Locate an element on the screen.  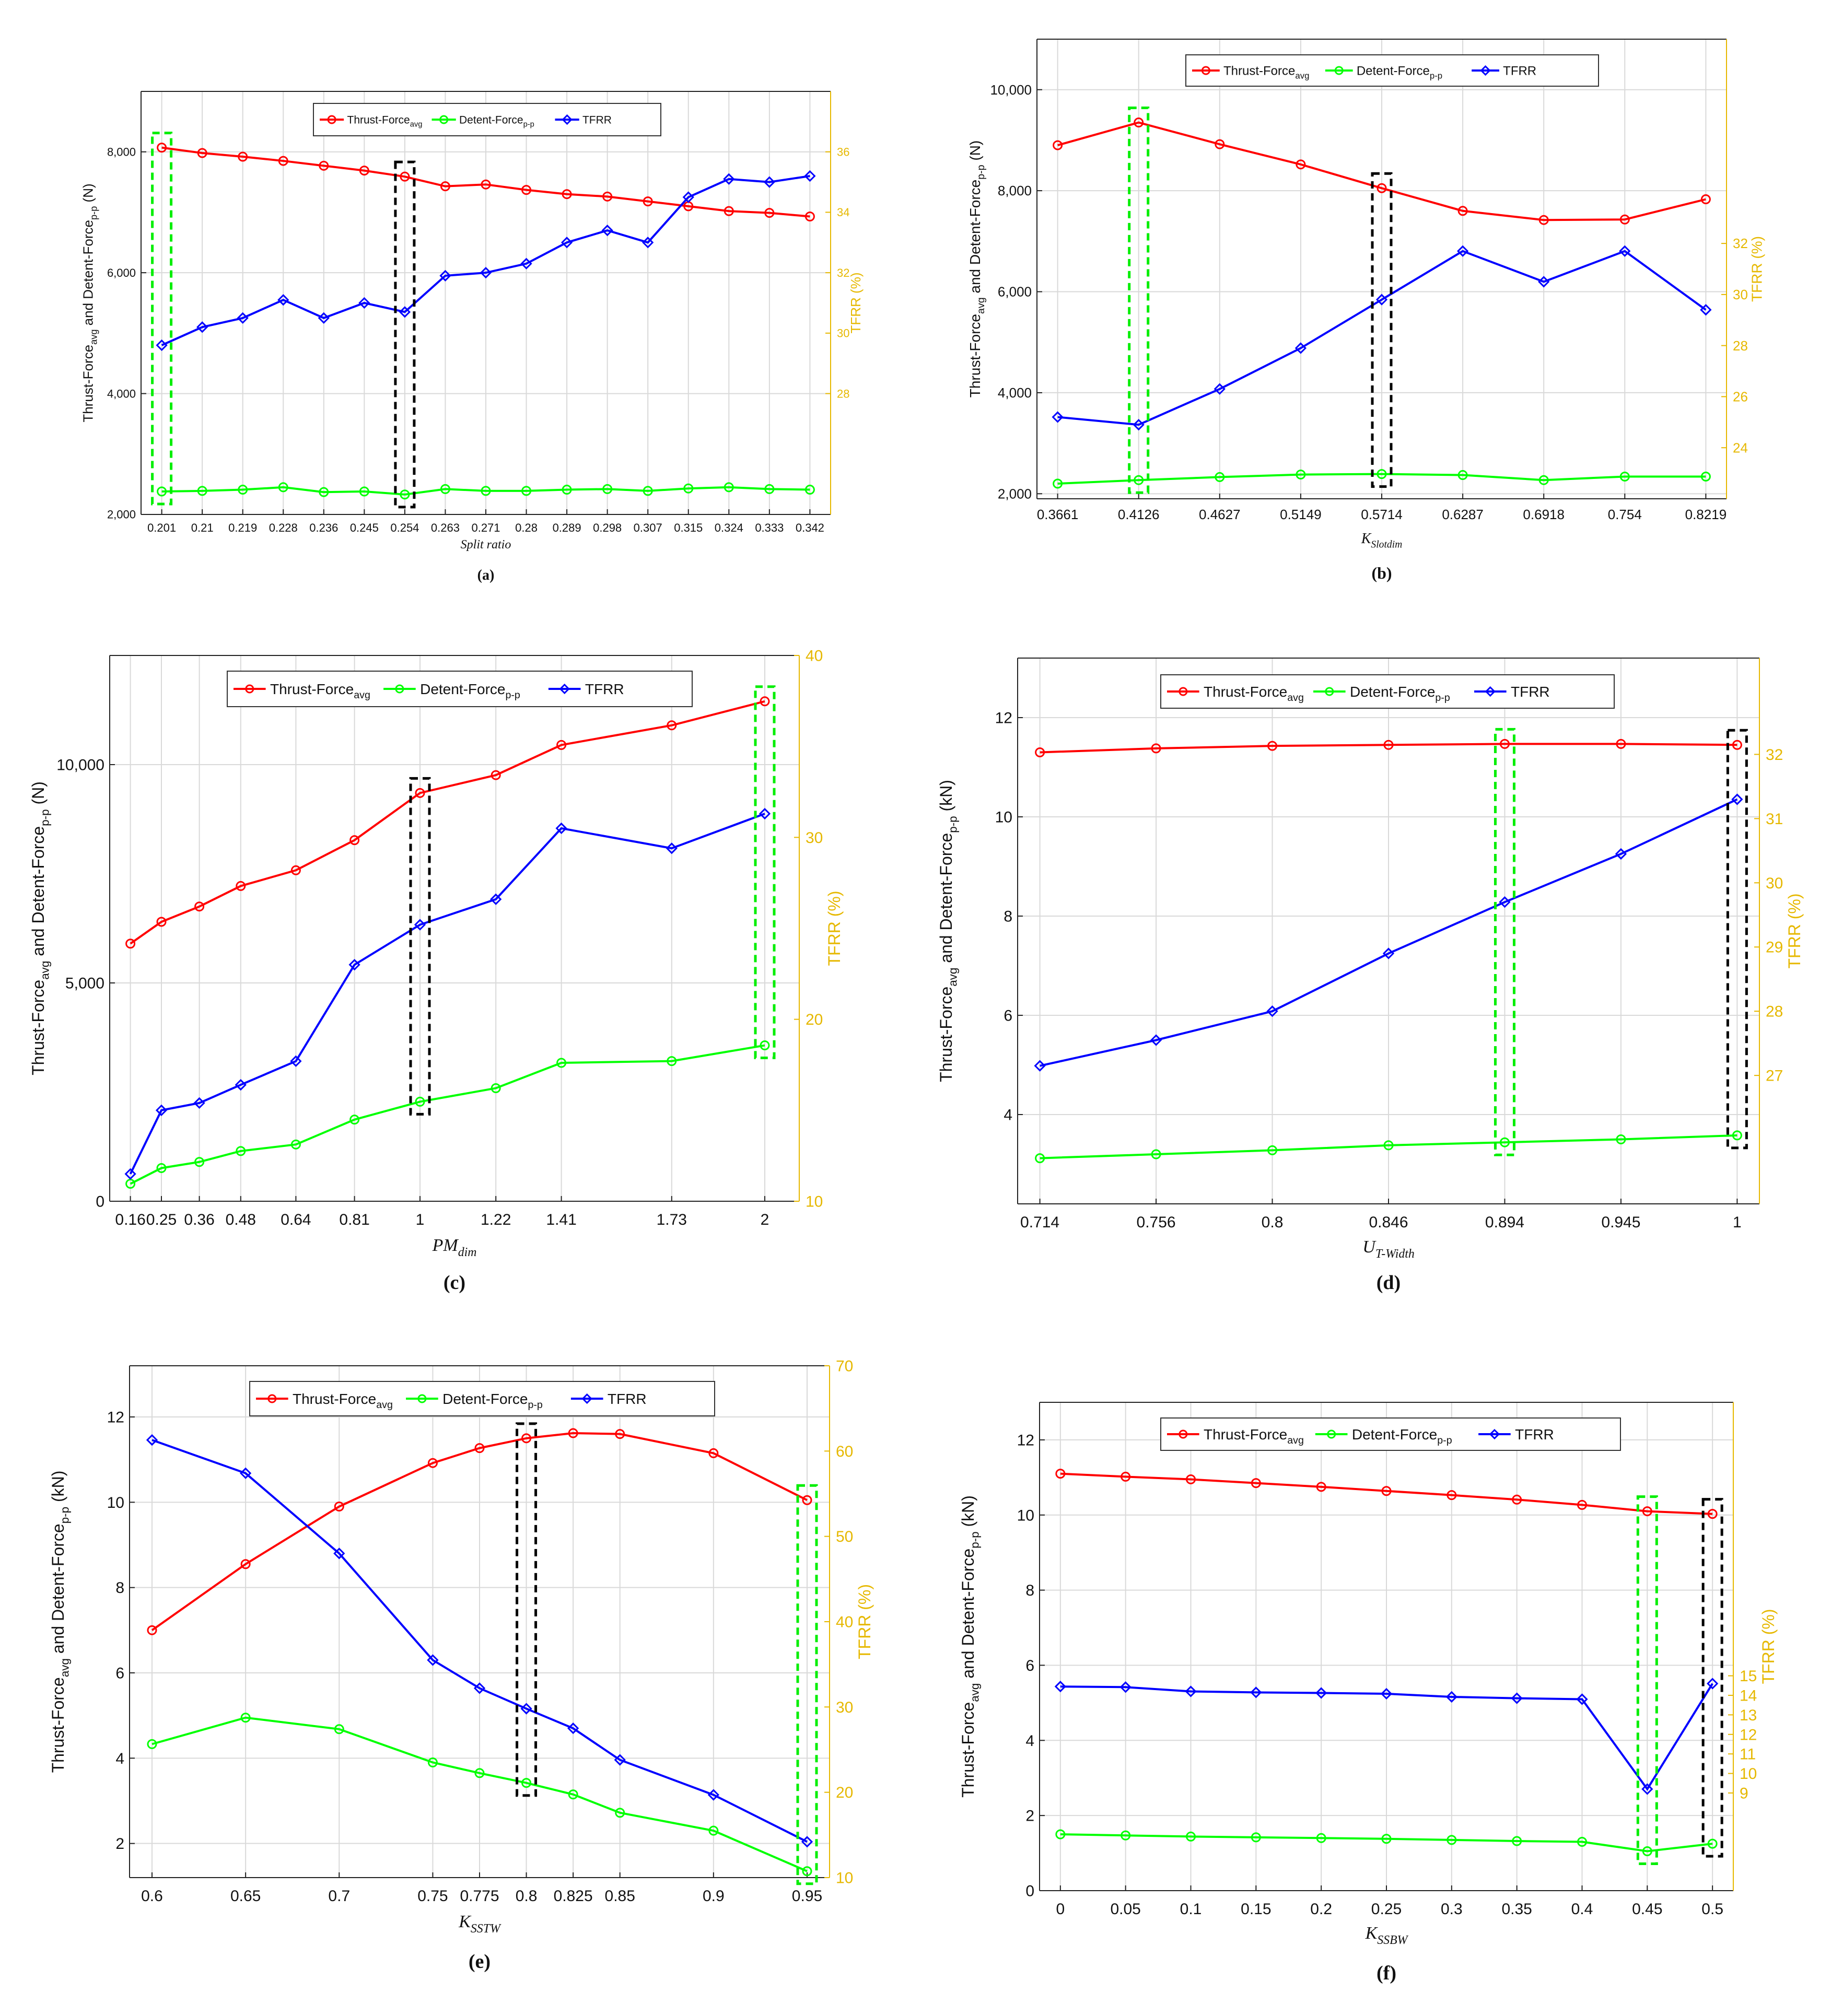
y2-axis-label: TFRR (%) is located at coordinates (1768, 1647).